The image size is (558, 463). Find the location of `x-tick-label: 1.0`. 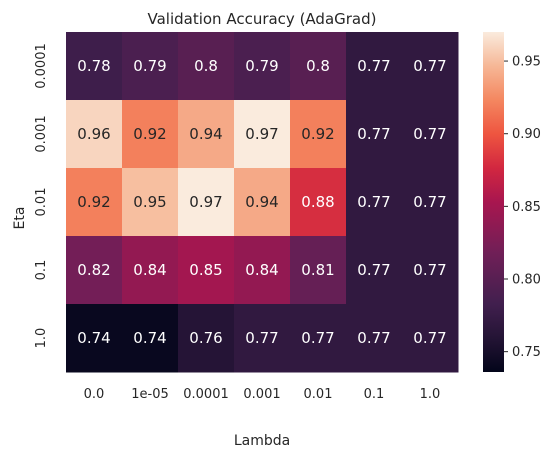

x-tick-label: 1.0 is located at coordinates (430, 394).